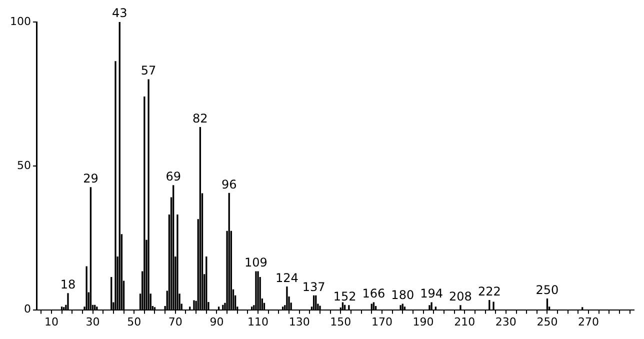 The height and width of the screenshot is (339, 644). I want to click on annotation: 180, so click(402, 295).